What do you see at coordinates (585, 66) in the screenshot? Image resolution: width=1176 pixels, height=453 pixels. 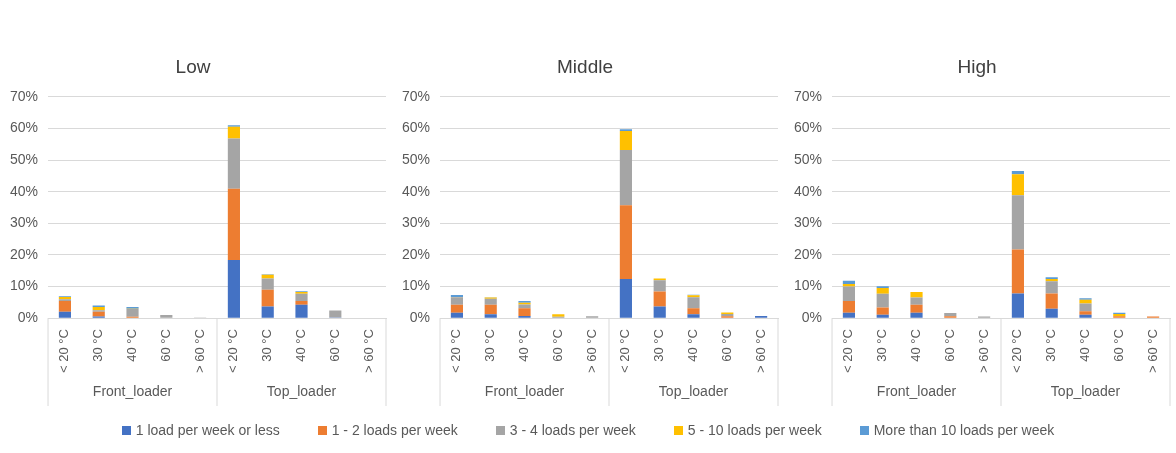 I see `chart-title: Middle` at bounding box center [585, 66].